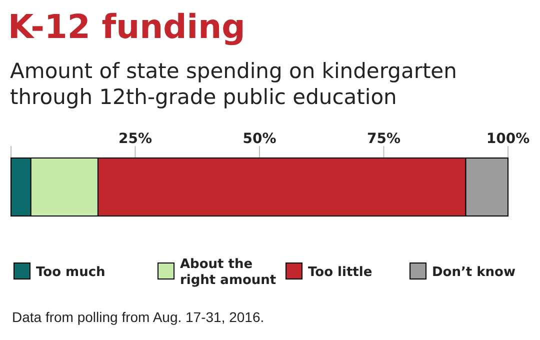  I want to click on legend-label: About the right amount, so click(228, 272).